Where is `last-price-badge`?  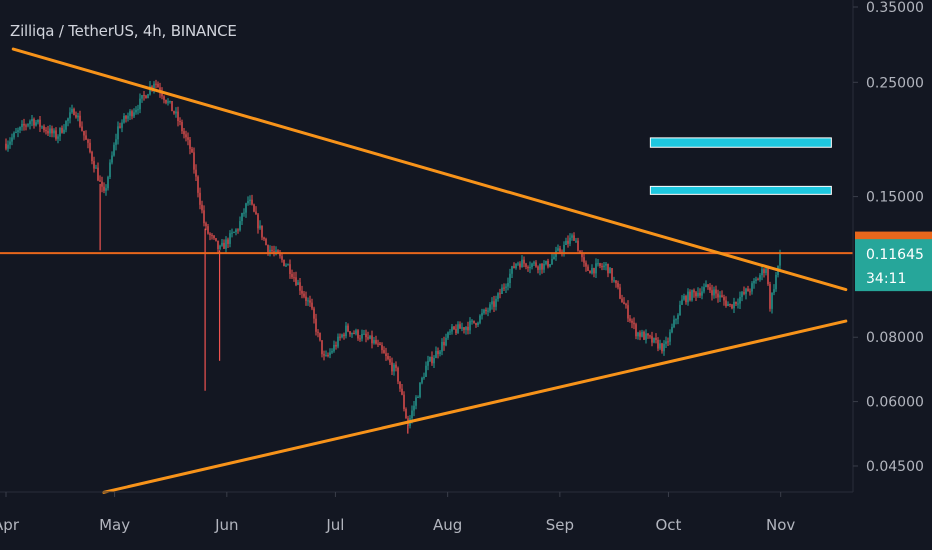
last-price-badge is located at coordinates (893, 265).